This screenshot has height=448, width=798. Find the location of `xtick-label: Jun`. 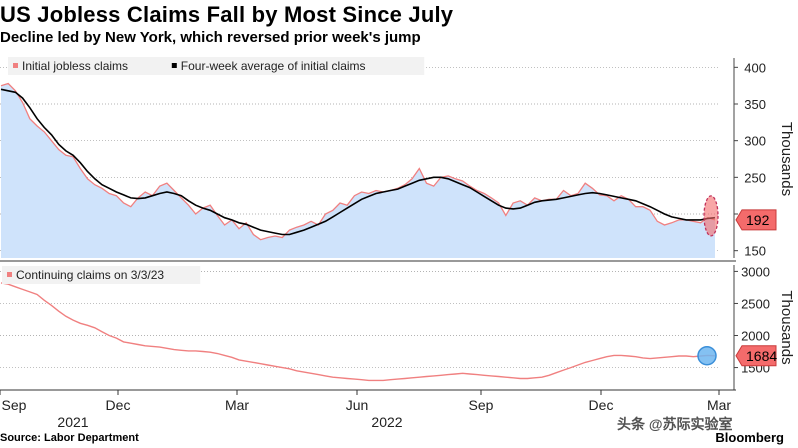

xtick-label: Jun is located at coordinates (357, 405).